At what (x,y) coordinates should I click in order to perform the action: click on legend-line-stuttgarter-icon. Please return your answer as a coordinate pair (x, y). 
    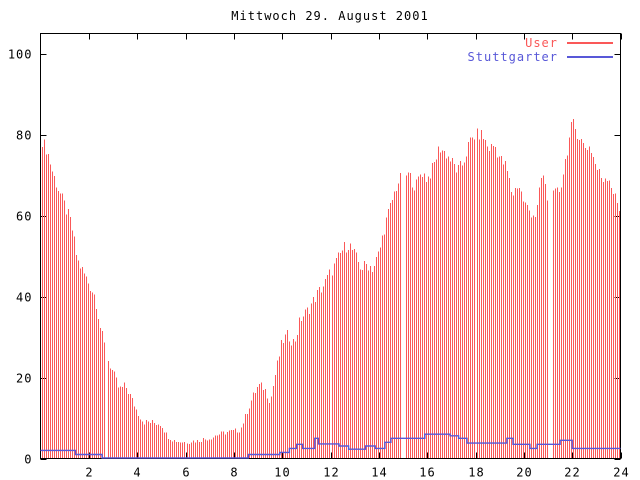
    Looking at the image, I should click on (590, 57).